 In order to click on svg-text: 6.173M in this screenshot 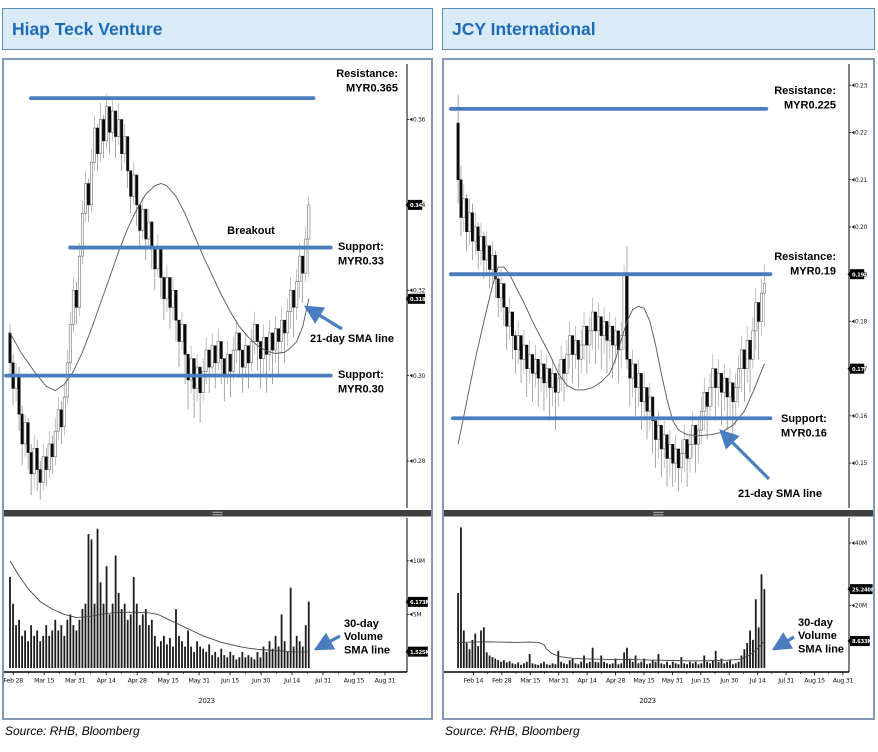, I will do `click(420, 603)`.